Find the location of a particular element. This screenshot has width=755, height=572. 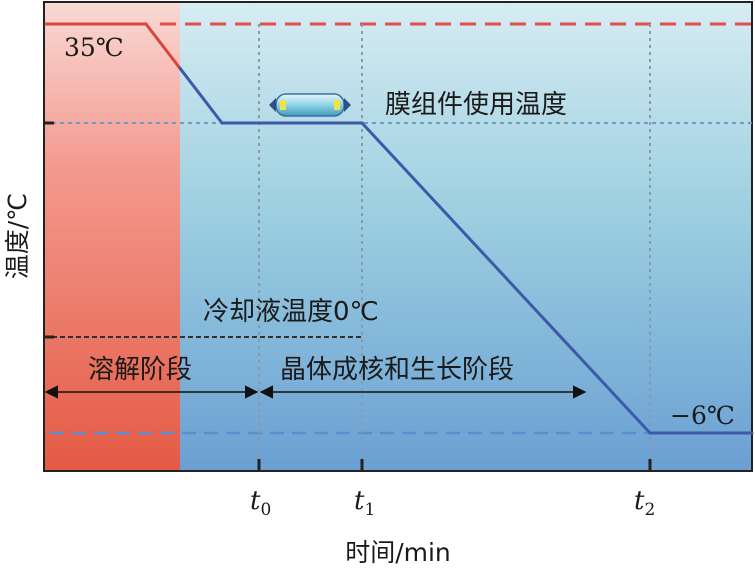

phase-label-dissolution: 溶解阶段 is located at coordinates (140, 370).